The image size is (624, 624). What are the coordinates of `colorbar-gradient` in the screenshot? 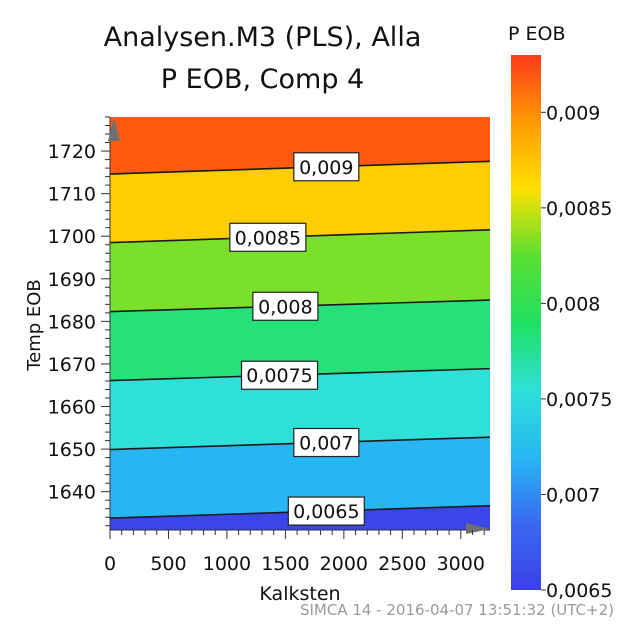 It's located at (526, 322).